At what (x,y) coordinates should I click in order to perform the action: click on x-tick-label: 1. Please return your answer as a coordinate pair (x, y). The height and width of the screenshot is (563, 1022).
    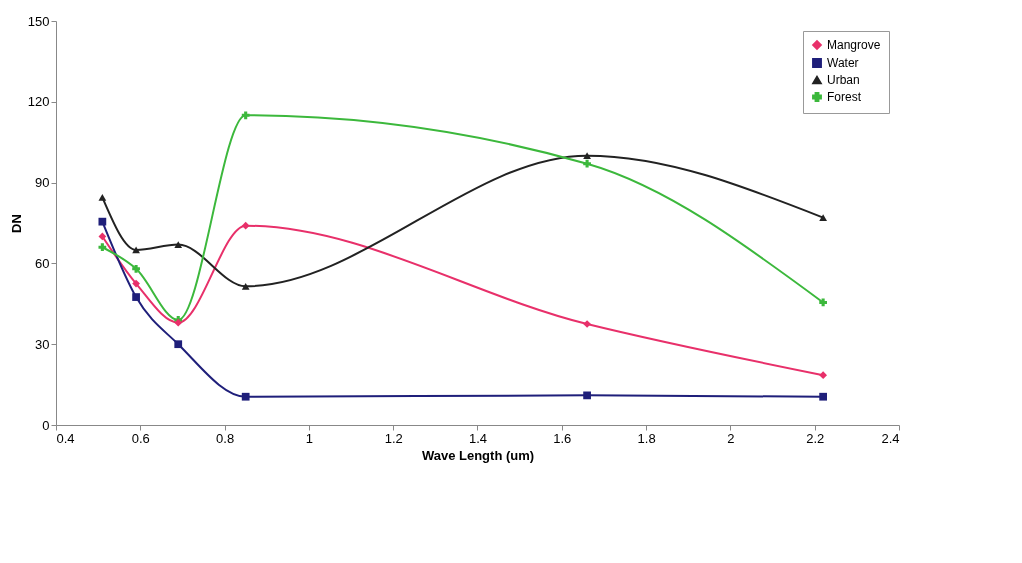
    Looking at the image, I should click on (309, 438).